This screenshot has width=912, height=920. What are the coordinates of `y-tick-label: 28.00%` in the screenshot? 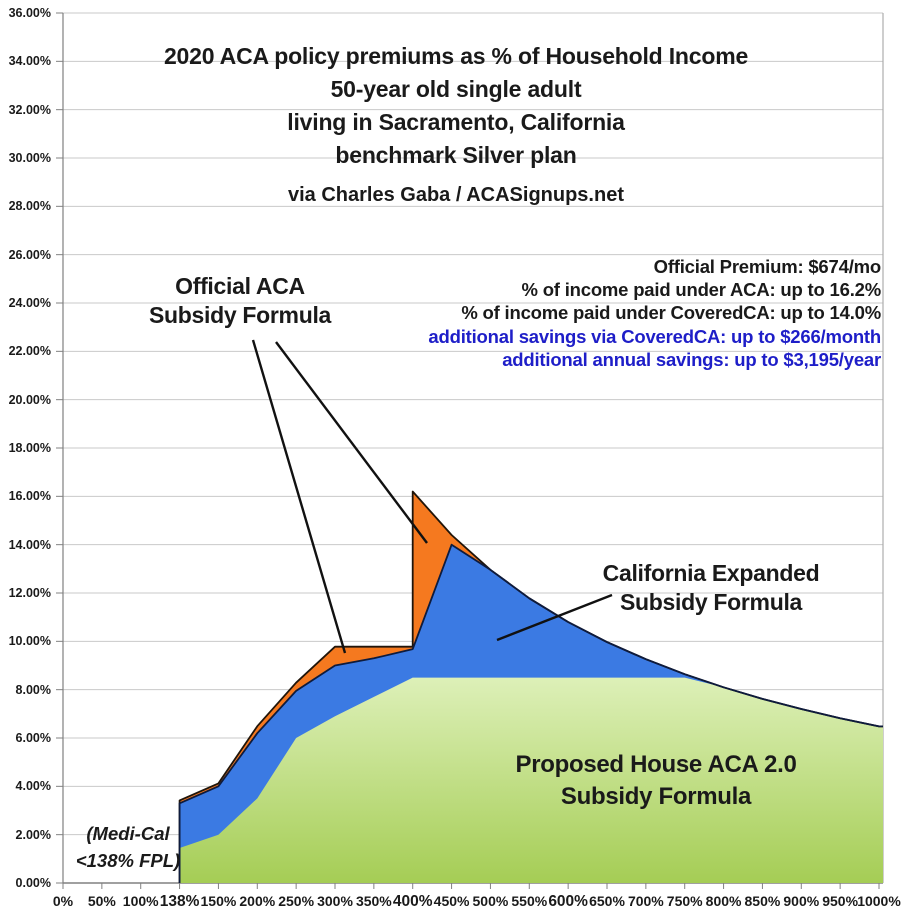 It's located at (29, 206).